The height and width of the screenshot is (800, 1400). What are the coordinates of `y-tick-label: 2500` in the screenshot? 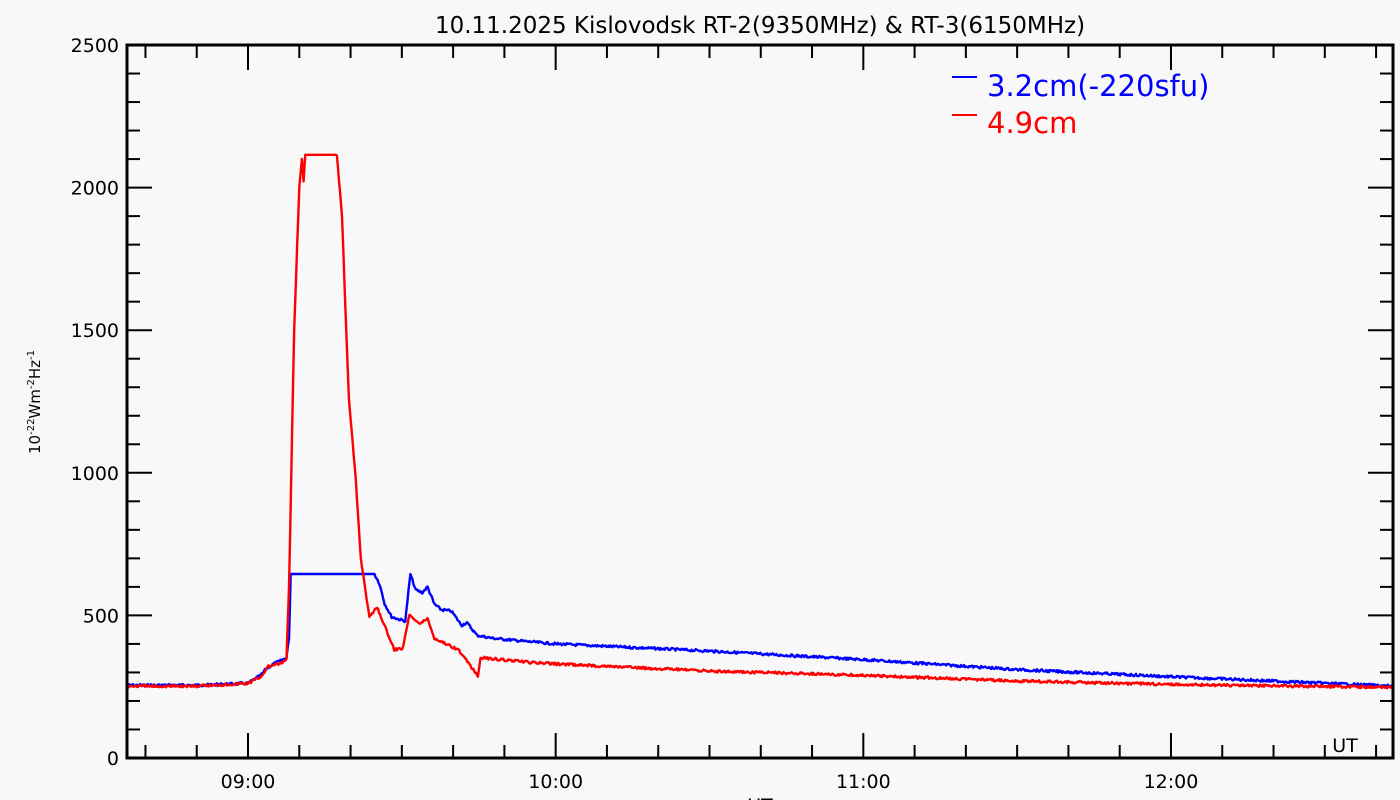 It's located at (95, 46).